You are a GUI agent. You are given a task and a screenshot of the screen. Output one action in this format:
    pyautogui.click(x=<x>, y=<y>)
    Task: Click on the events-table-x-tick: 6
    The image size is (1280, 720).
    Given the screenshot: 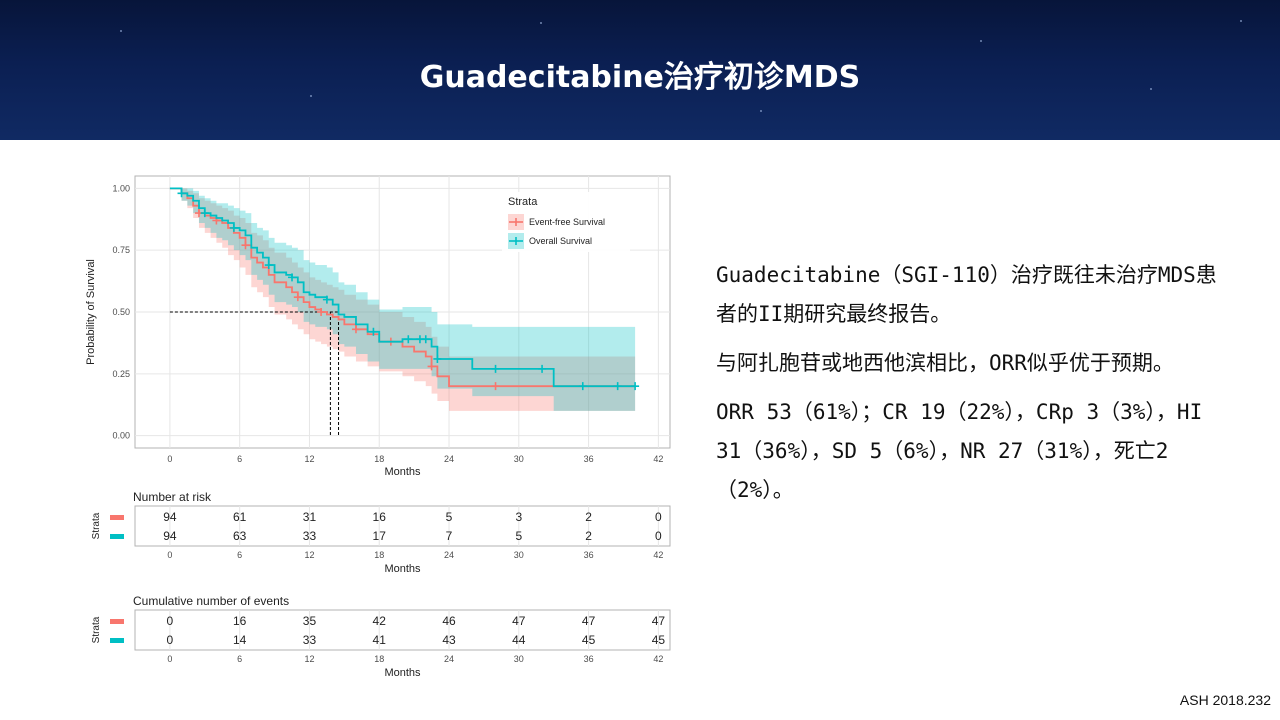 What is the action you would take?
    pyautogui.click(x=239, y=659)
    